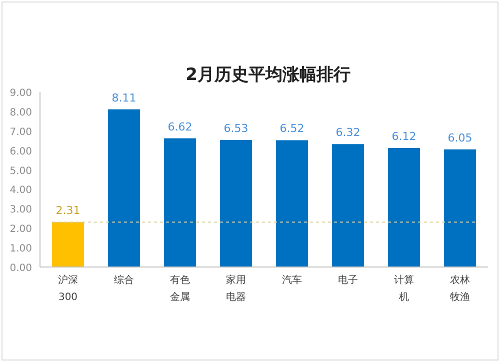 Image resolution: width=500 pixels, height=362 pixels. I want to click on y-tick-label: 6.00, so click(21, 152).